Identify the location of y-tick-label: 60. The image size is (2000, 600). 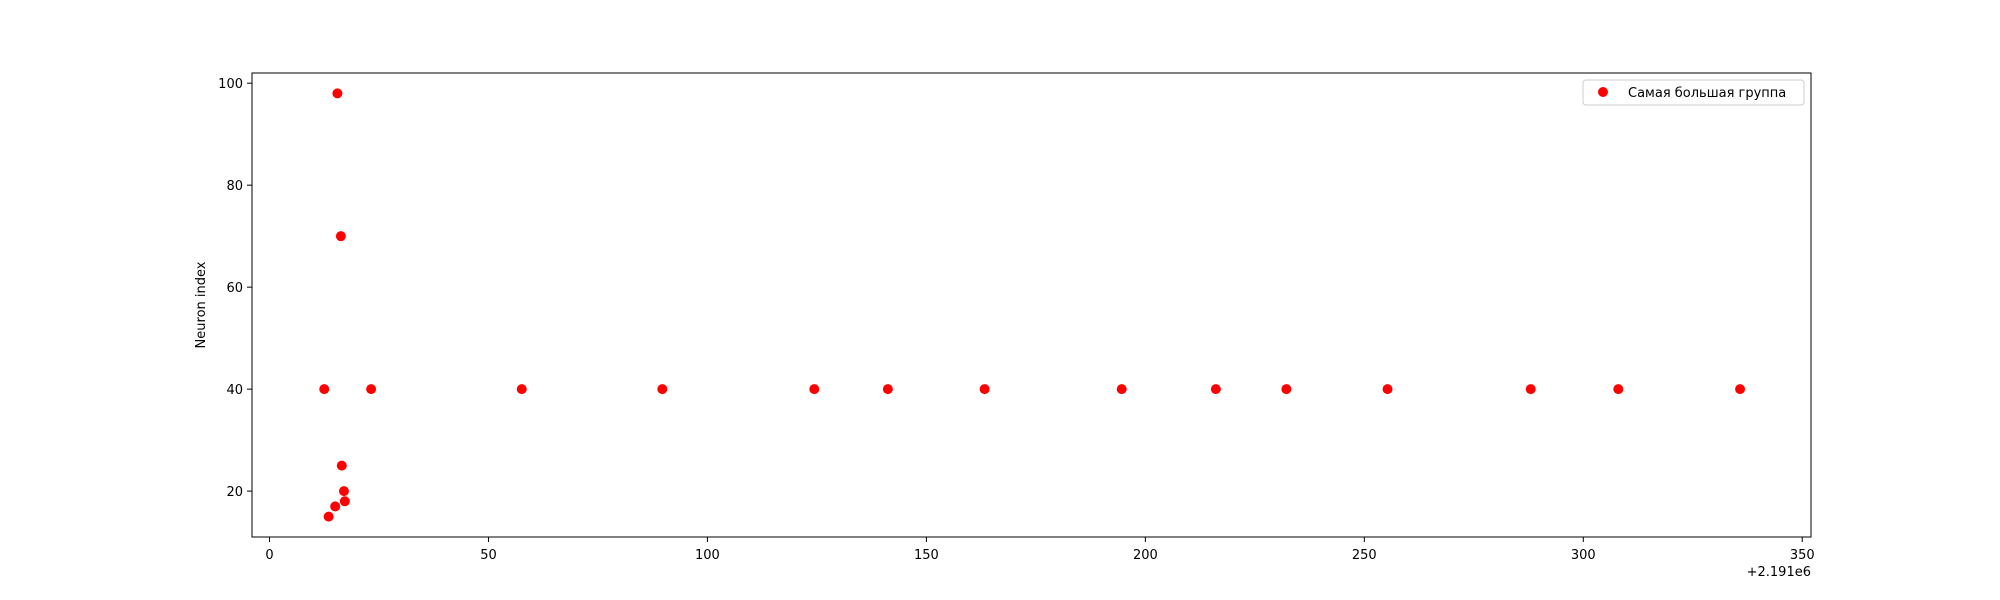
(234, 288).